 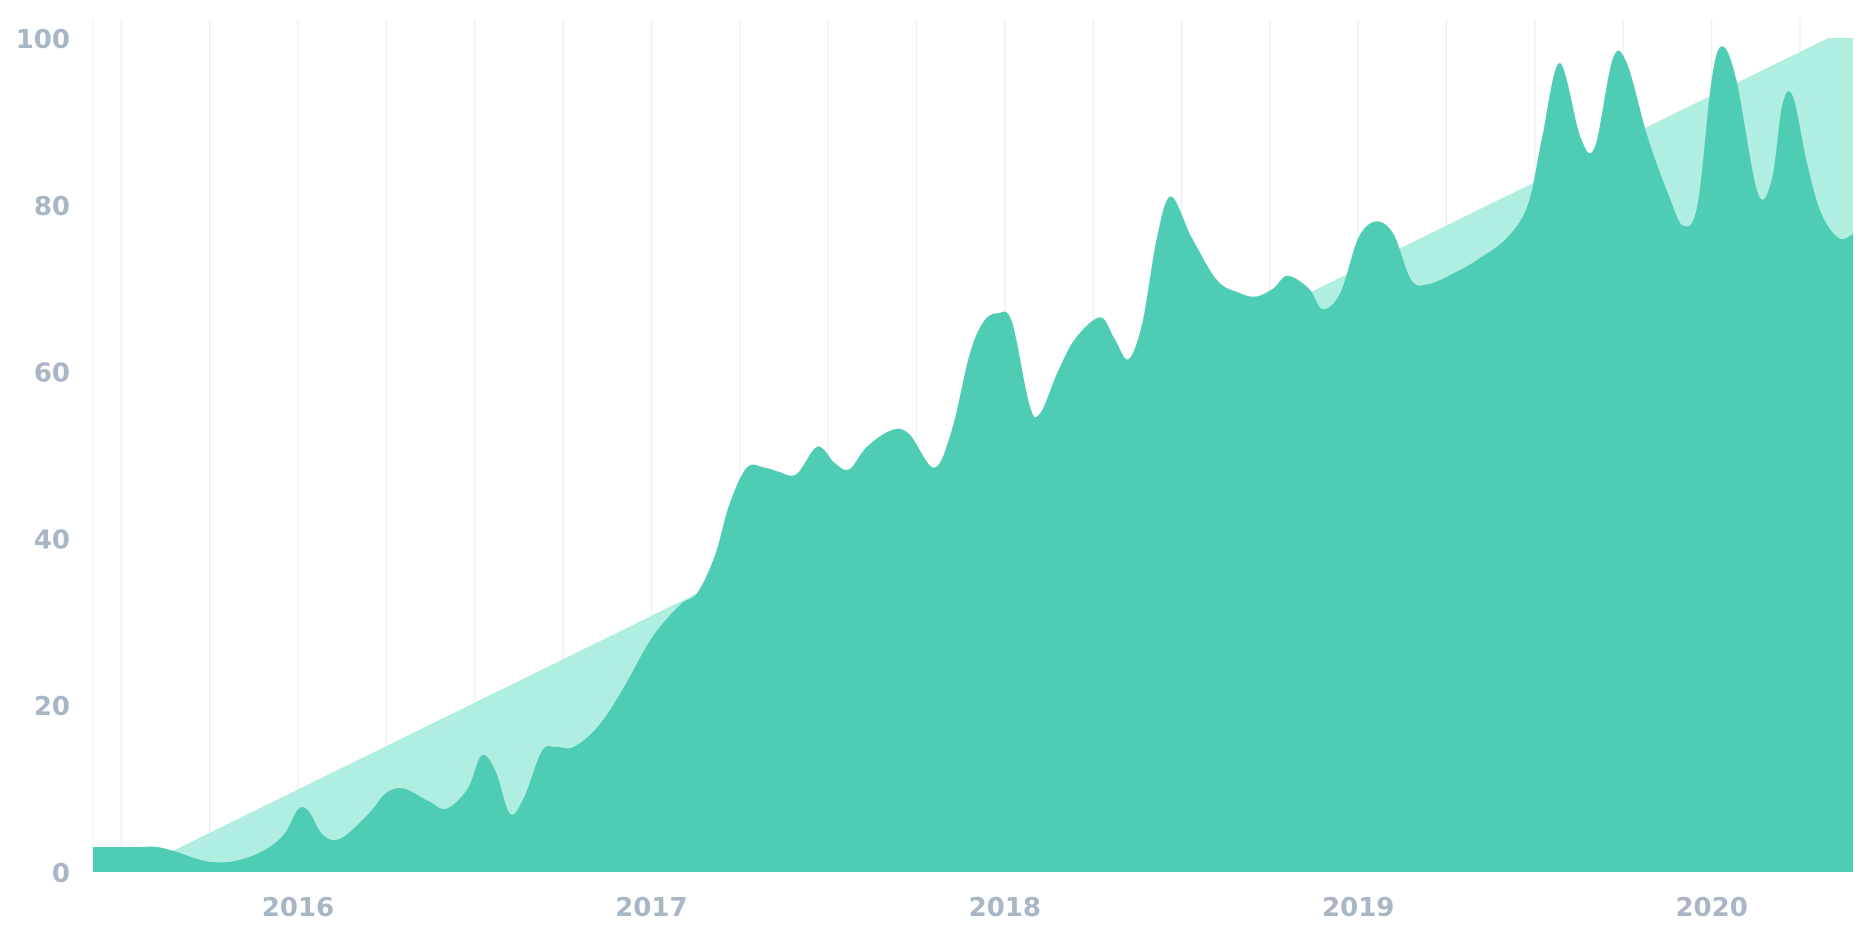 What do you see at coordinates (52, 707) in the screenshot?
I see `y-tick-label: 20` at bounding box center [52, 707].